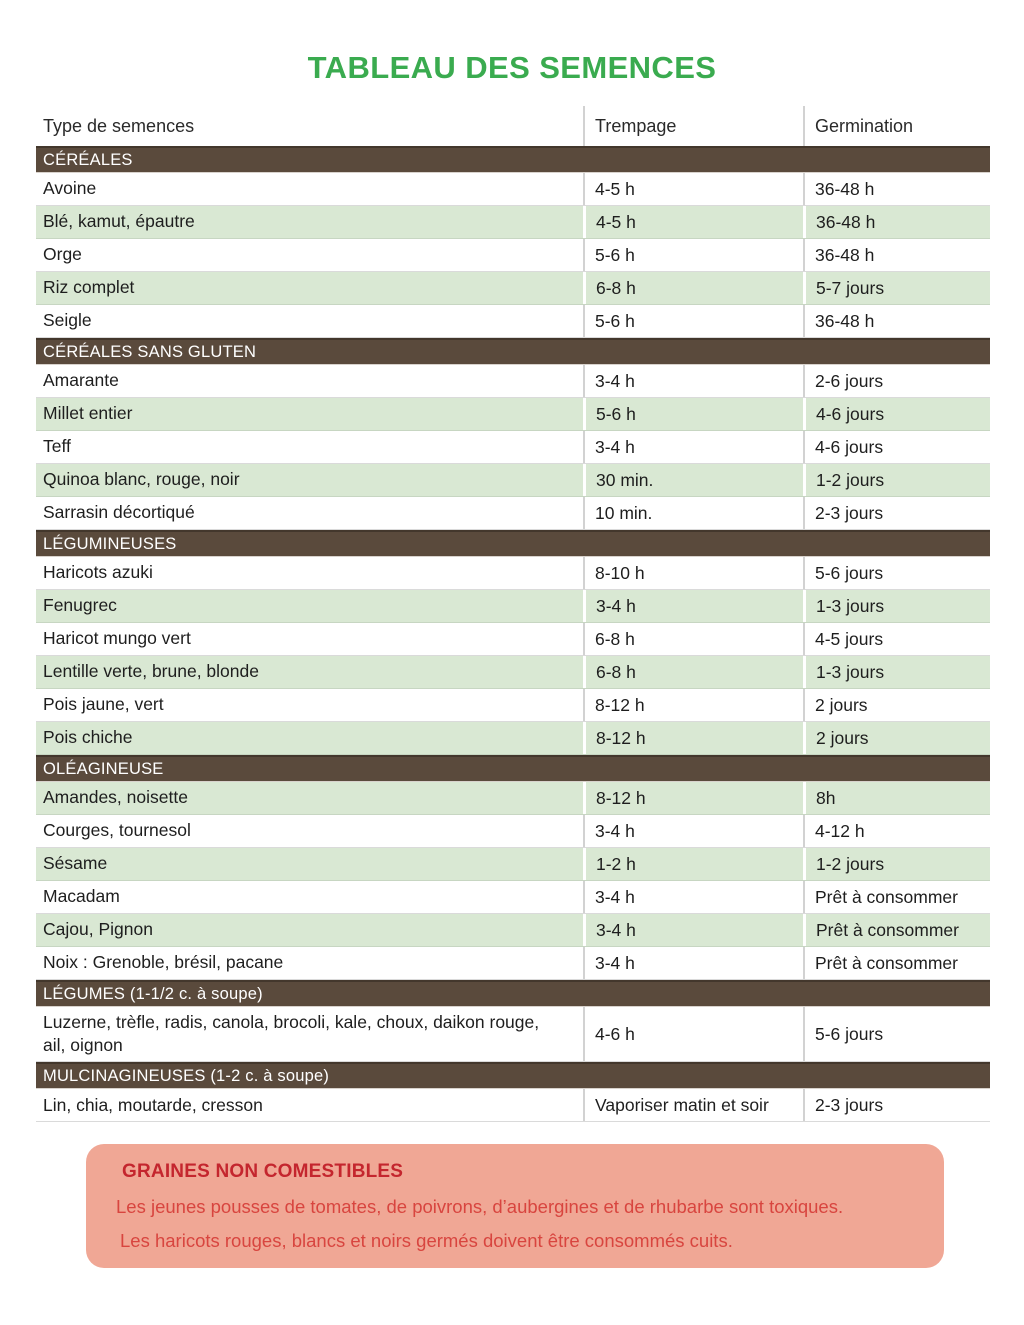 The width and height of the screenshot is (1024, 1325). What do you see at coordinates (896, 288) in the screenshot?
I see `germination-cell: 5-7 jours` at bounding box center [896, 288].